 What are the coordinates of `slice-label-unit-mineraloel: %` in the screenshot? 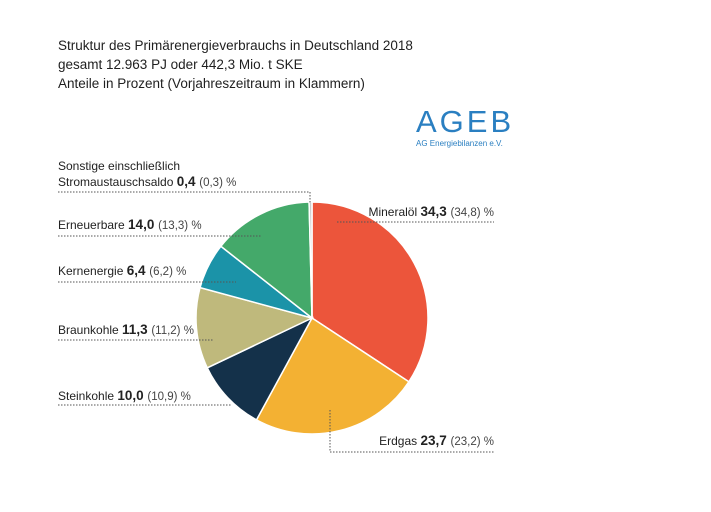 It's located at (489, 213).